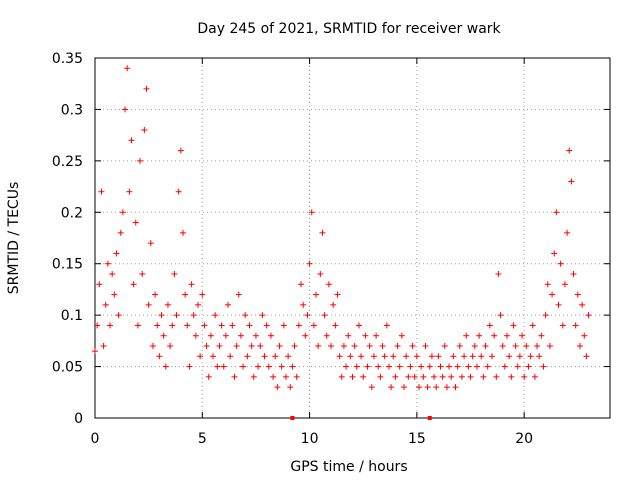  What do you see at coordinates (524, 439) in the screenshot?
I see `x-tick-label: 20` at bounding box center [524, 439].